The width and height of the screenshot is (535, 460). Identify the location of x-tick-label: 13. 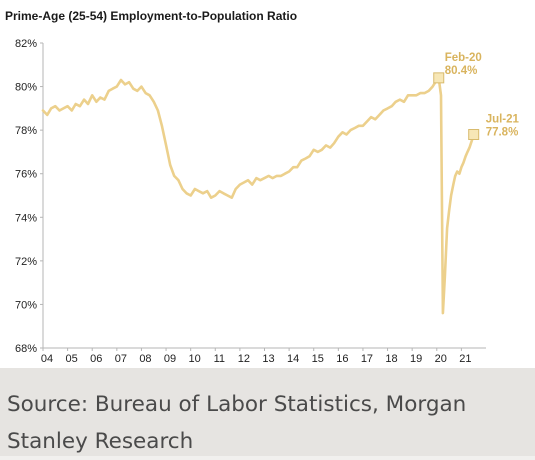
(268, 359).